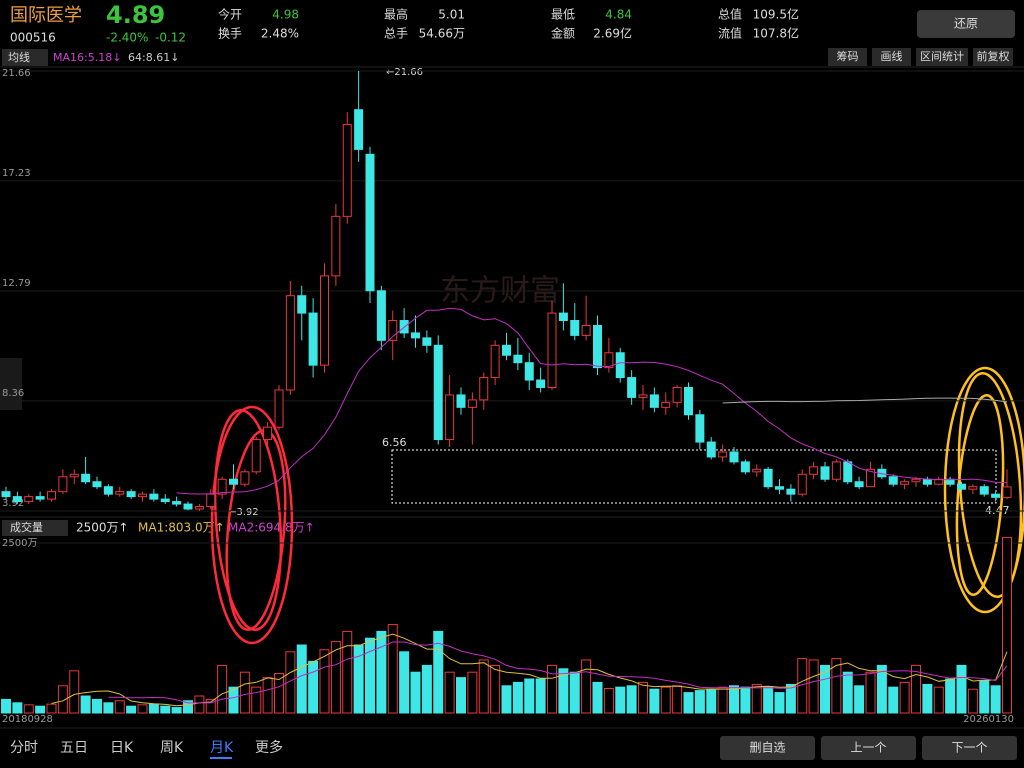 The image size is (1024, 768). What do you see at coordinates (172, 748) in the screenshot?
I see `tab: 周K` at bounding box center [172, 748].